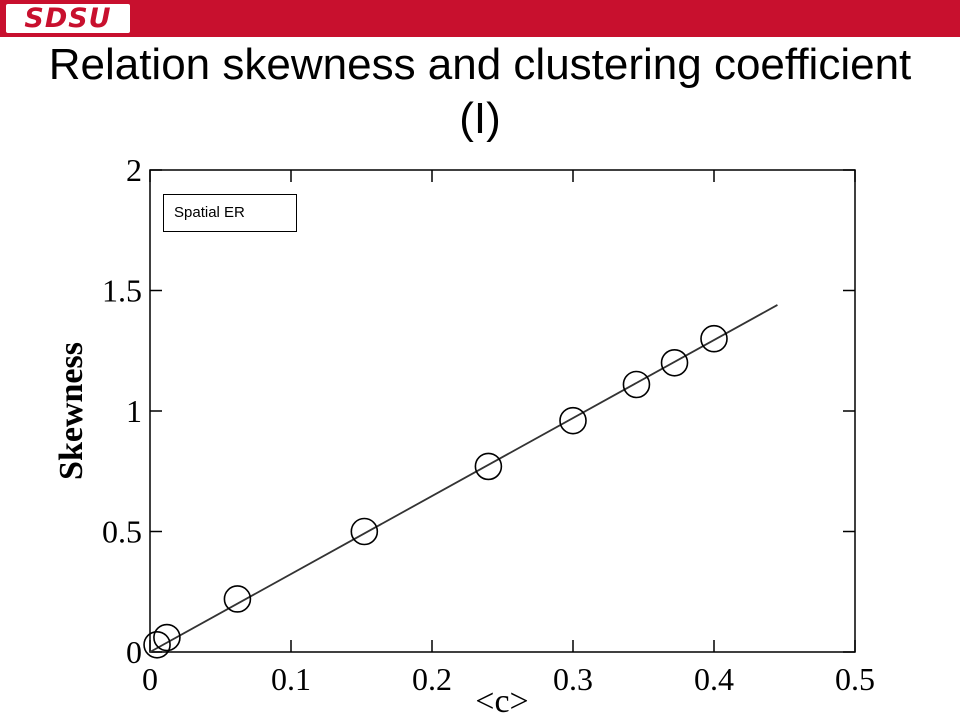  What do you see at coordinates (501, 701) in the screenshot?
I see `x-axis-label: <c>` at bounding box center [501, 701].